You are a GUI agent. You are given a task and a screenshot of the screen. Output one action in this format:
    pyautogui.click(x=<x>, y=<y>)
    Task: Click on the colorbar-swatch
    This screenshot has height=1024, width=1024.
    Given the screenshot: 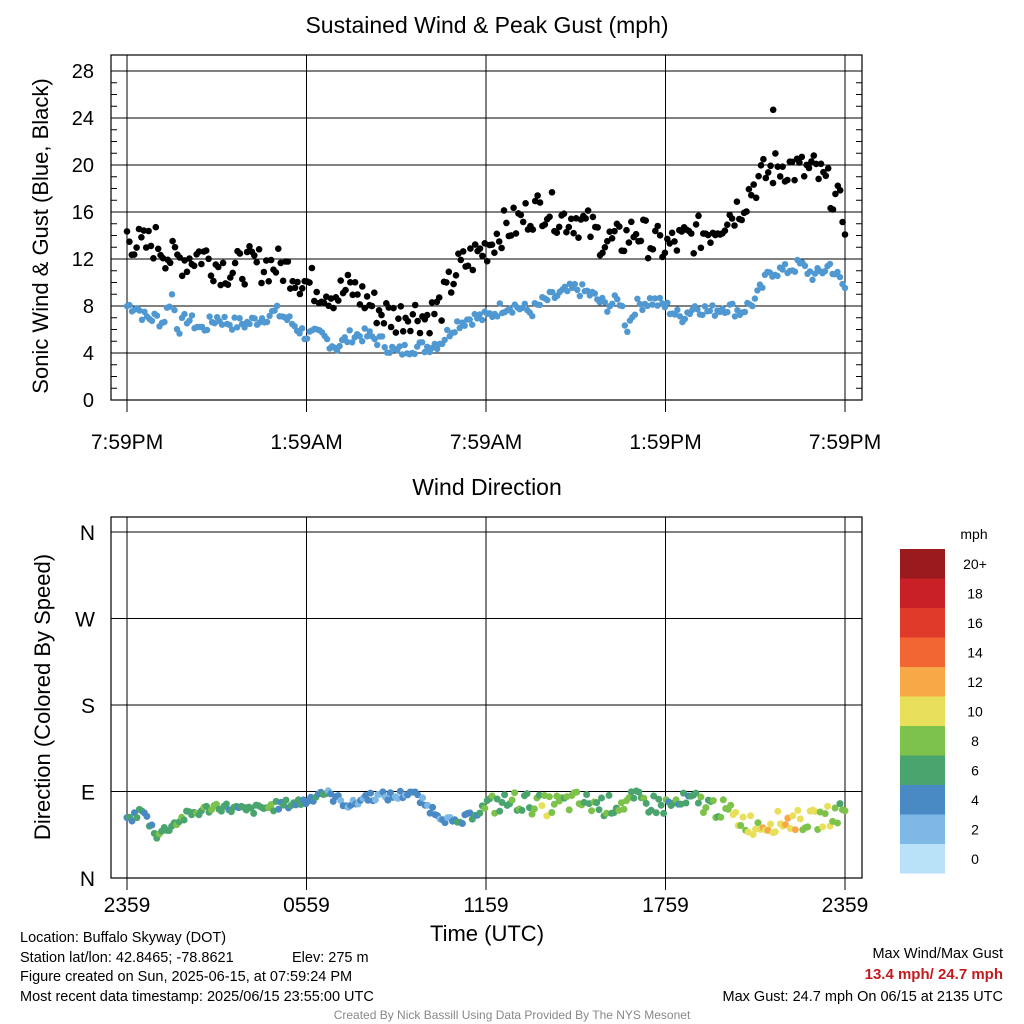 What is the action you would take?
    pyautogui.click(x=922, y=593)
    